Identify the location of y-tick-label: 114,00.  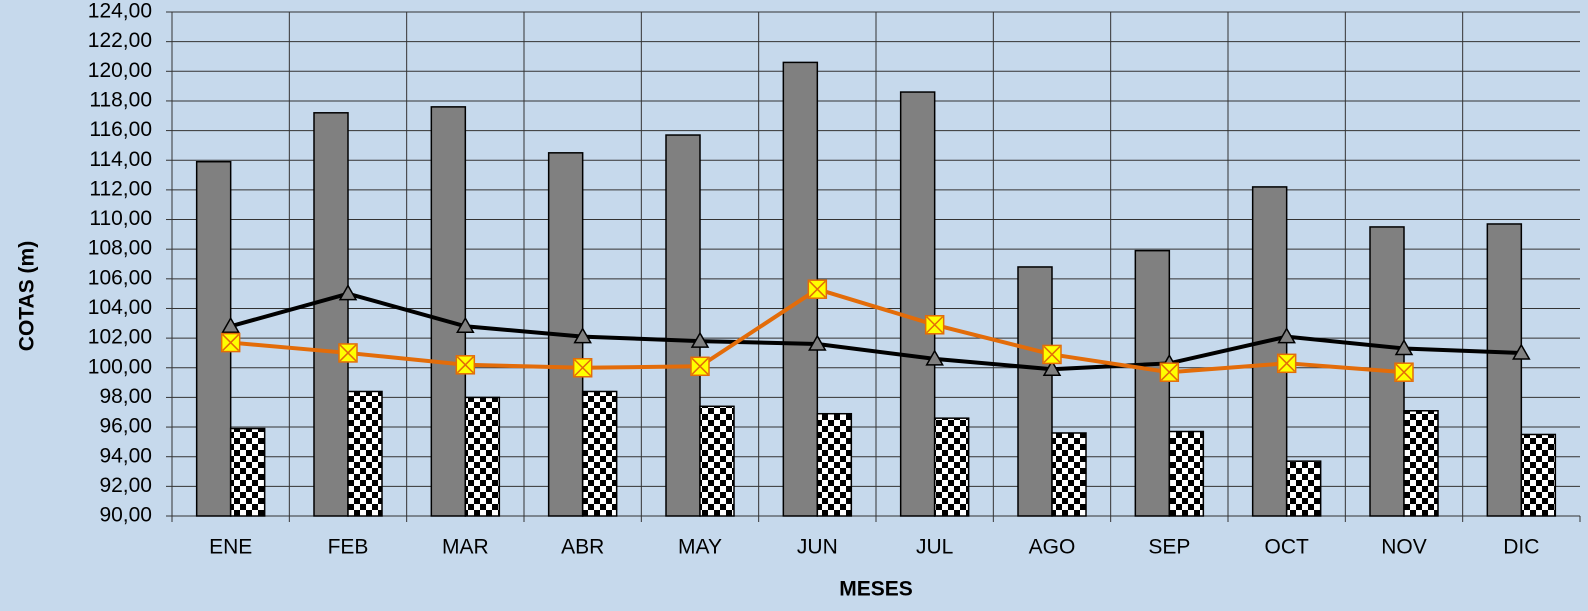
(120, 159).